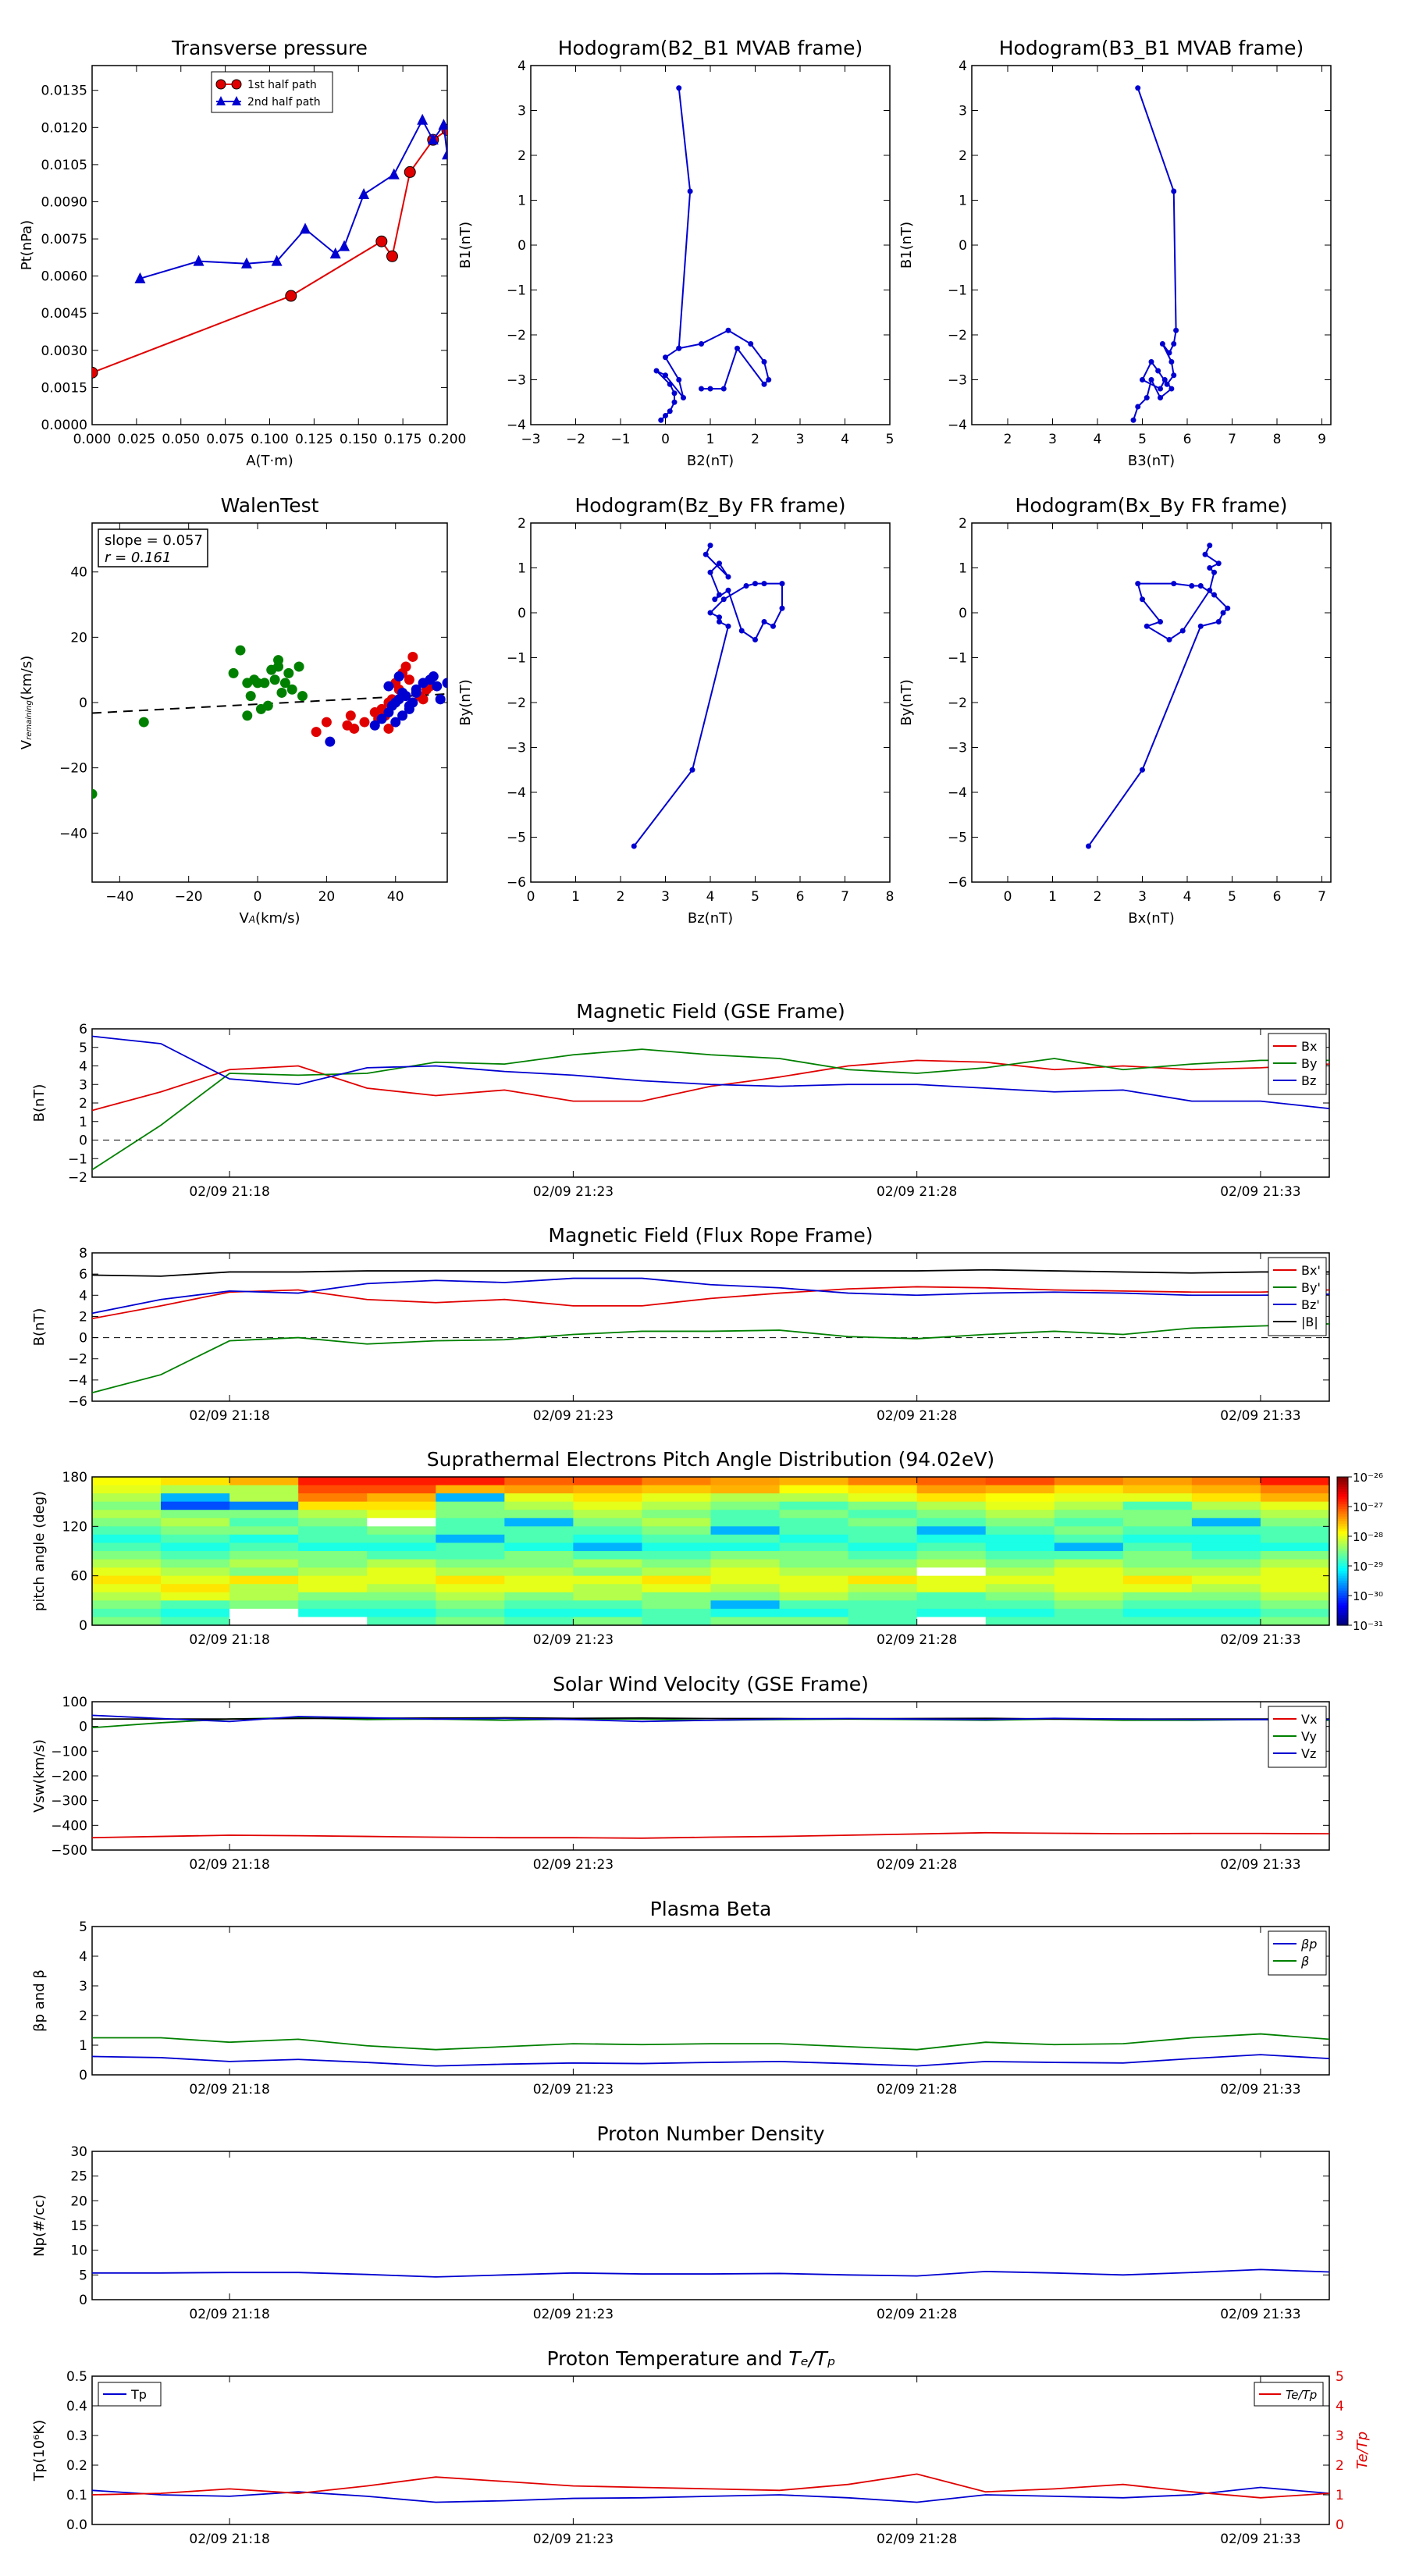  I want to click on legend-label: By, so click(1309, 1063).